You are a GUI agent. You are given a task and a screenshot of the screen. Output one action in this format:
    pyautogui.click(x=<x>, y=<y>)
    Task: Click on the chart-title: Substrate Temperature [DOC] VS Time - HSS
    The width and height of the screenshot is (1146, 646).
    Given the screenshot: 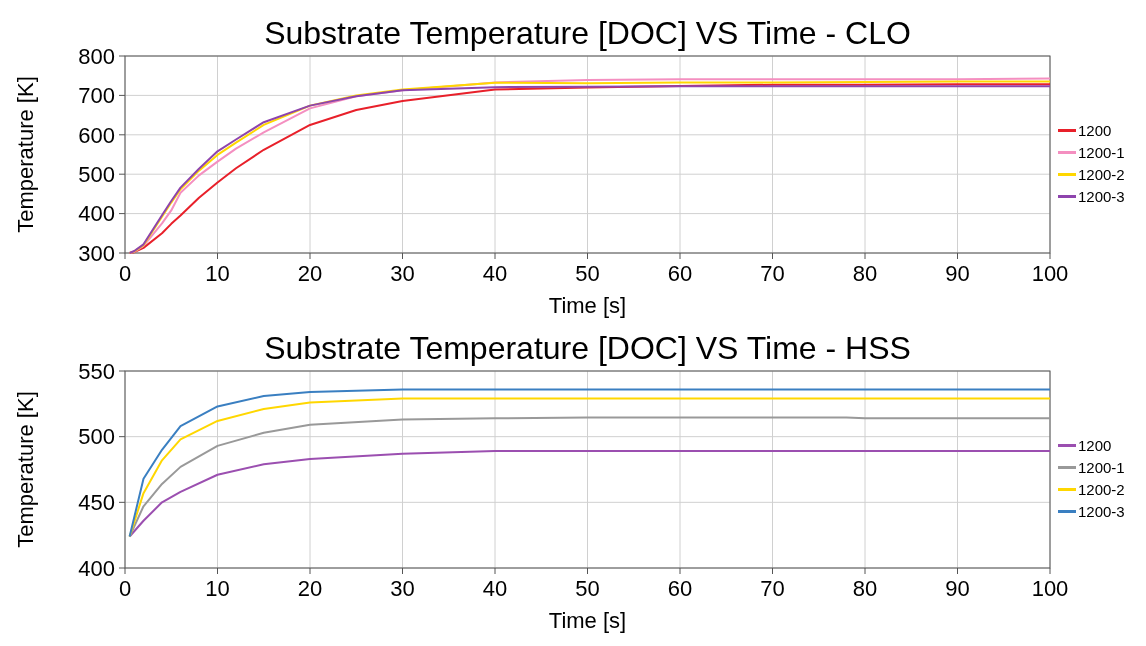 What is the action you would take?
    pyautogui.click(x=587, y=348)
    